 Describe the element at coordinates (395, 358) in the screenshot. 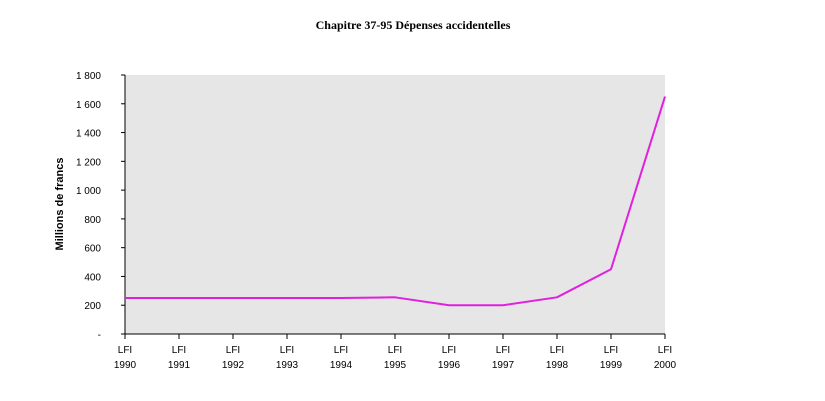

I see `x-tick-label: LFI 1995` at that location.